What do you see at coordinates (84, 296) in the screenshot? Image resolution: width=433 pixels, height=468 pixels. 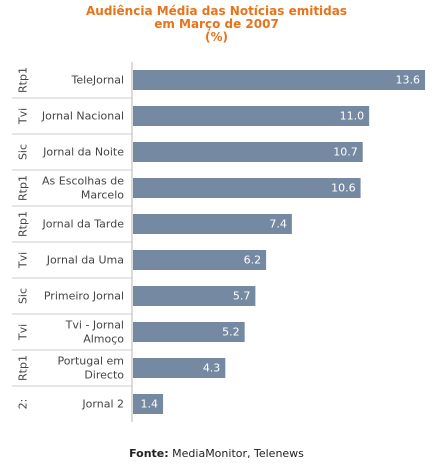 I see `category-label: Primeiro Jornal` at bounding box center [84, 296].